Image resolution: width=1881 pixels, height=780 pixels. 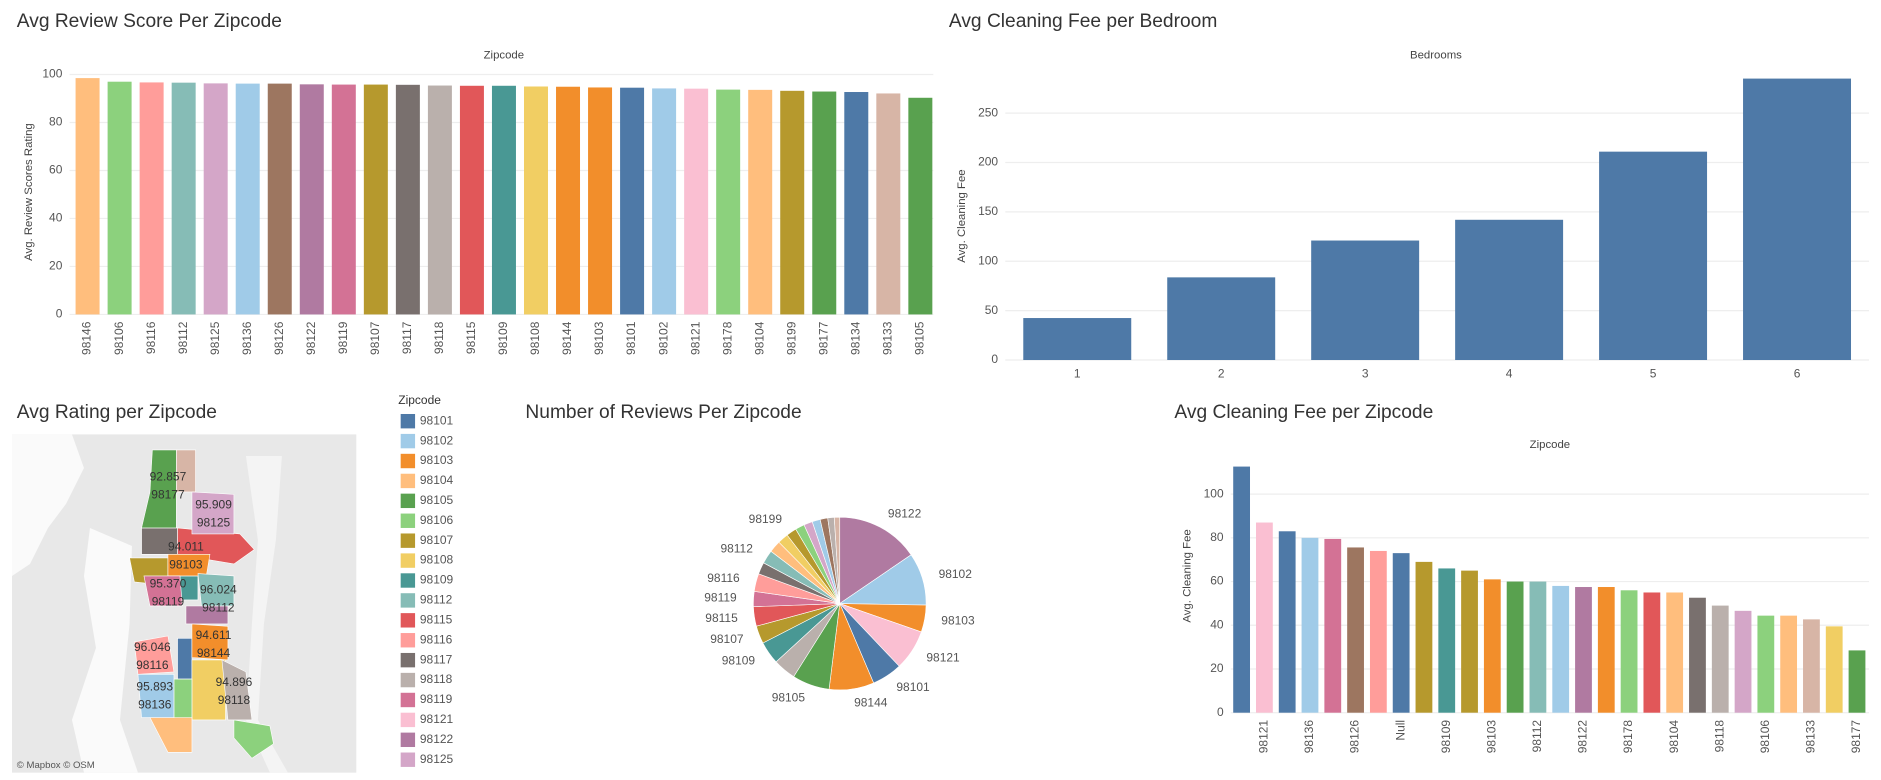 What do you see at coordinates (155, 705) in the screenshot?
I see `map-zip-label: 98136` at bounding box center [155, 705].